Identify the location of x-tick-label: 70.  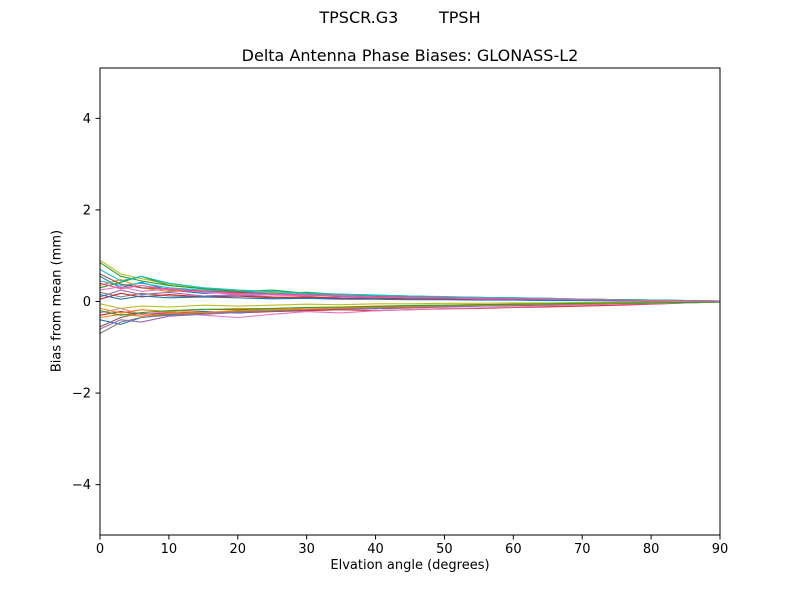
(582, 549).